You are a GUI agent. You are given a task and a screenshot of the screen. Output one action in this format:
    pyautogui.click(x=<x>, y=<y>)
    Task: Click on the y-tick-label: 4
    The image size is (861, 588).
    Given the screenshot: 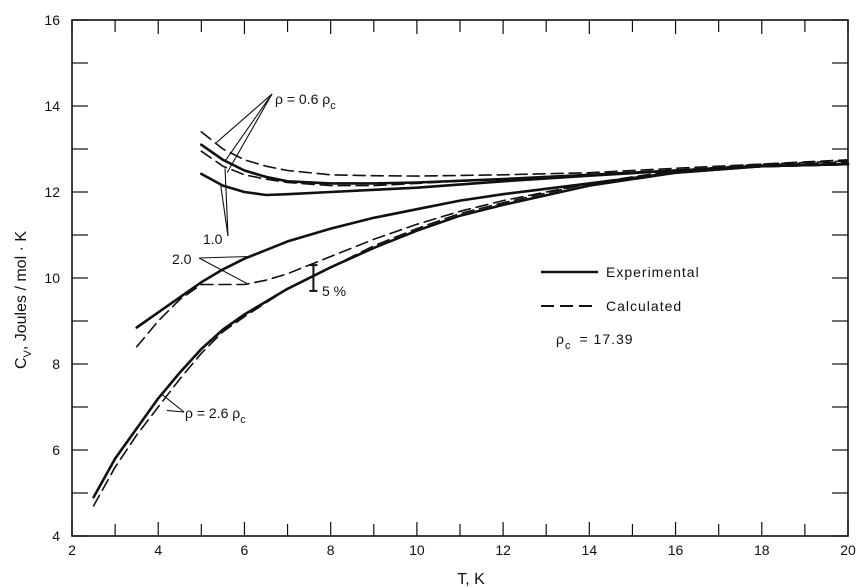 What is the action you would take?
    pyautogui.click(x=56, y=536)
    